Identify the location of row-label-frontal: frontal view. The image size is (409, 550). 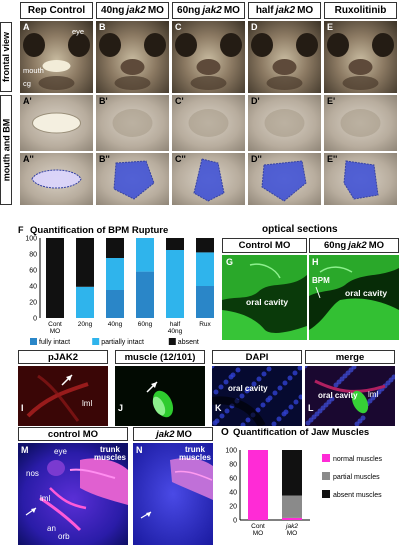
(6, 57).